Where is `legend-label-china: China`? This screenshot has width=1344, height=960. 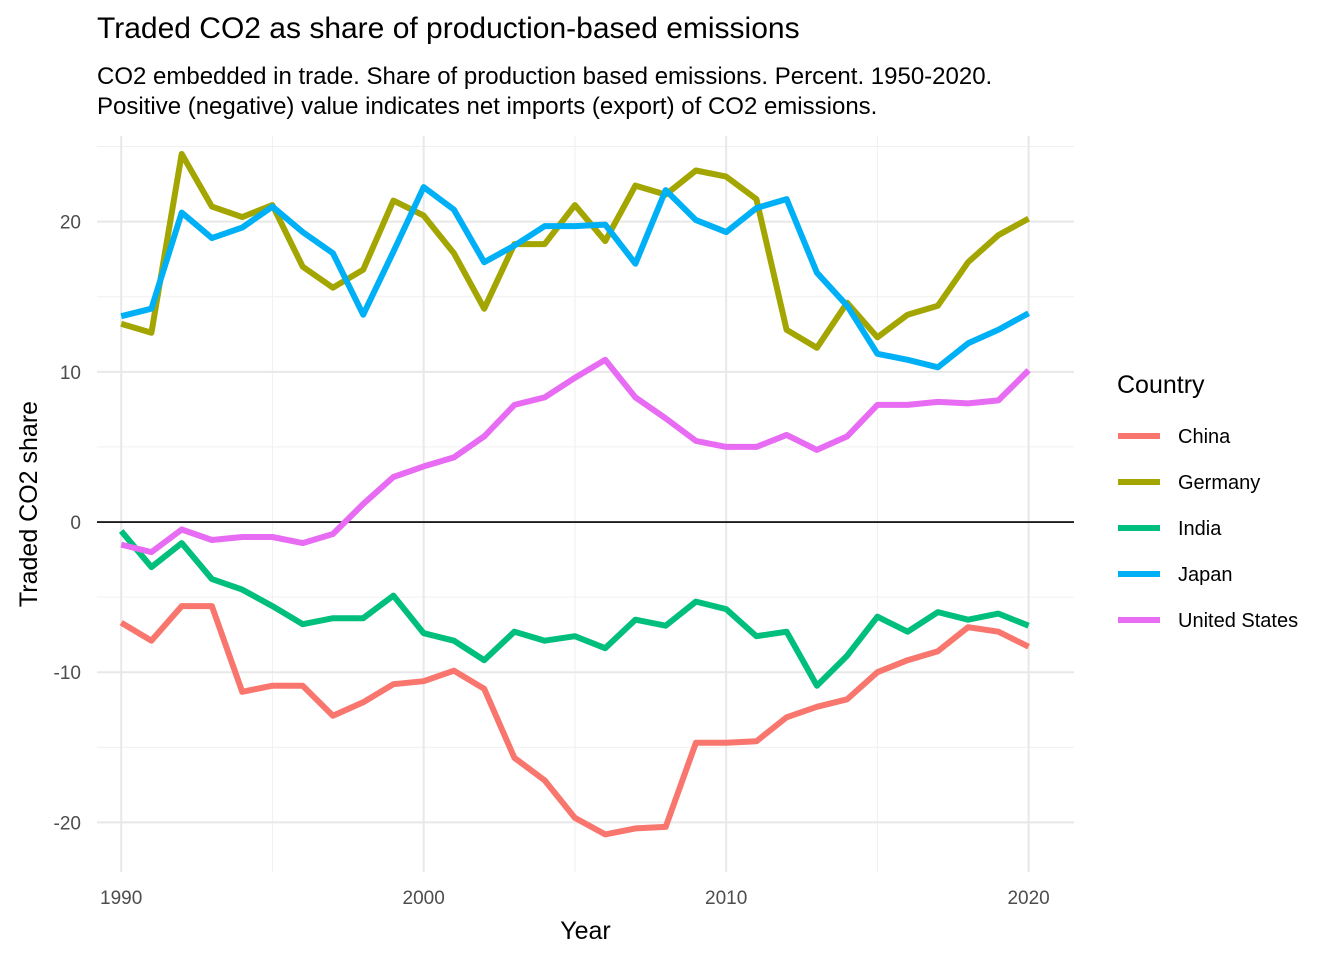
legend-label-china: China is located at coordinates (1204, 437).